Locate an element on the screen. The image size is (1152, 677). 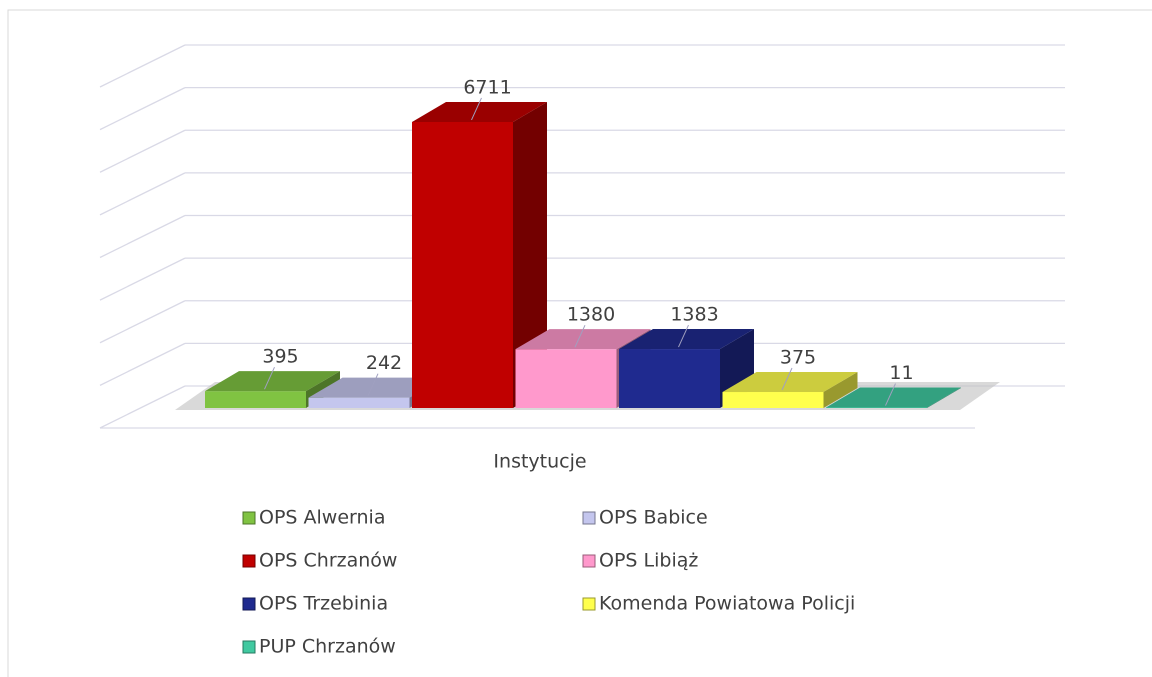
legend-label: OPS Chrzanów is located at coordinates (328, 561).